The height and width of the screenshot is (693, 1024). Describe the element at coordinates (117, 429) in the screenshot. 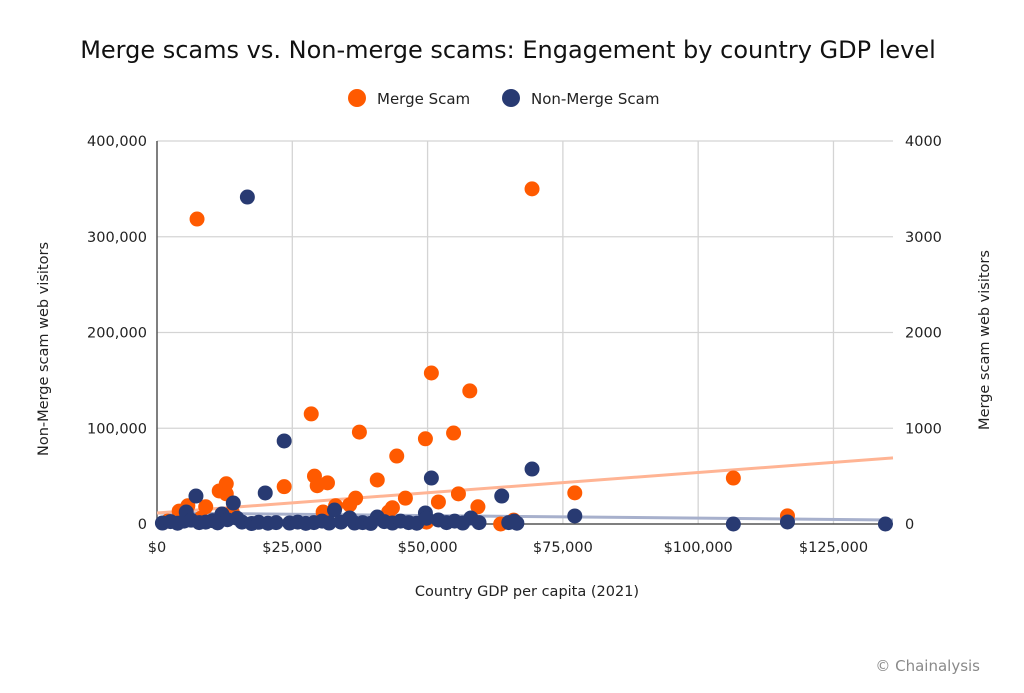

I see `y-left-tick-label: 100,000` at that location.